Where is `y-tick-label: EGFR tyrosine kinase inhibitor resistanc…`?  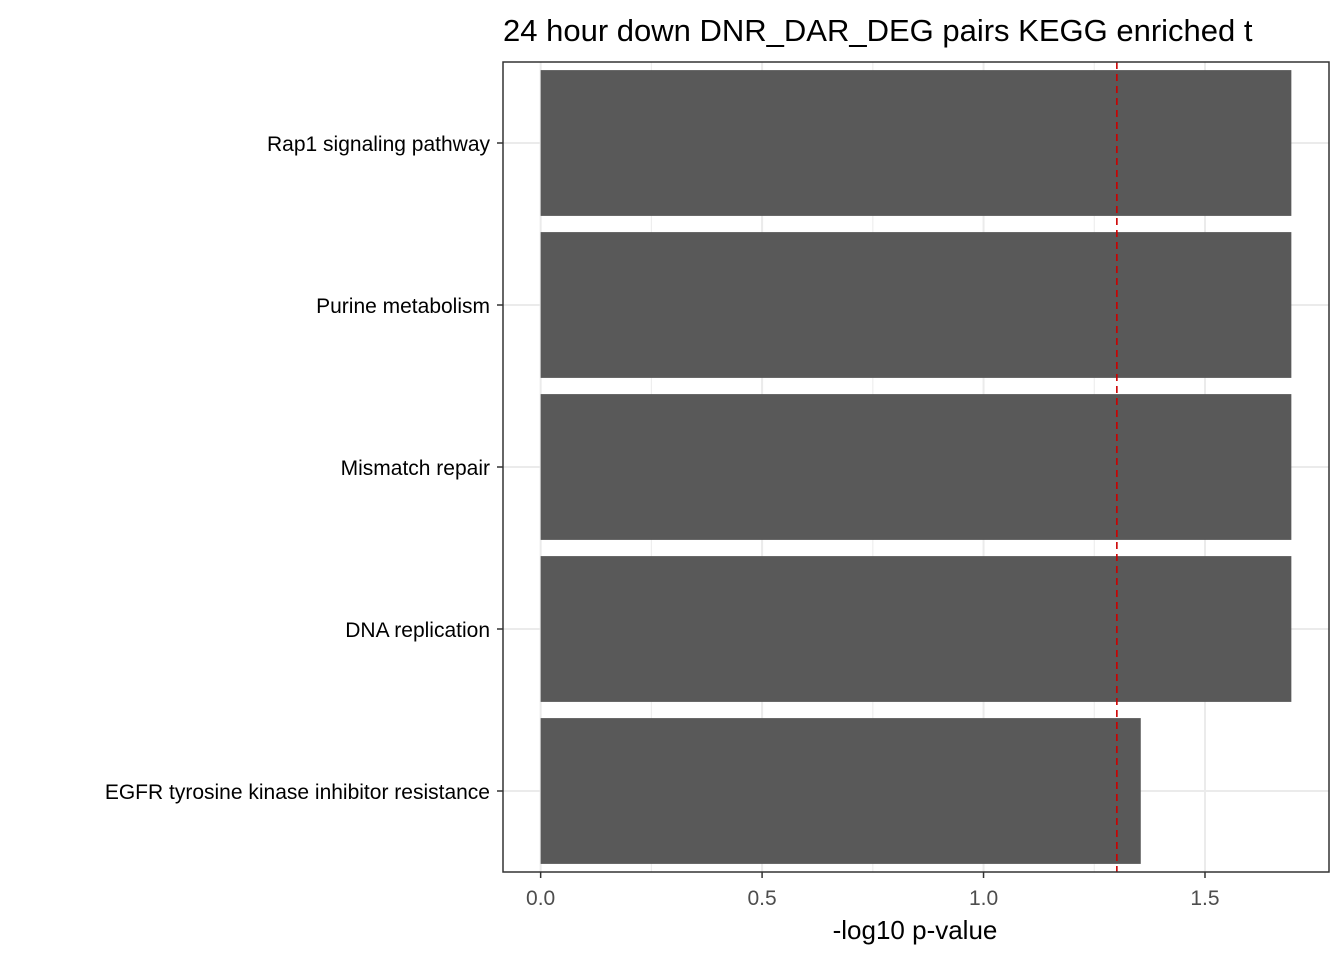 y-tick-label: EGFR tyrosine kinase inhibitor resistanc… is located at coordinates (297, 792).